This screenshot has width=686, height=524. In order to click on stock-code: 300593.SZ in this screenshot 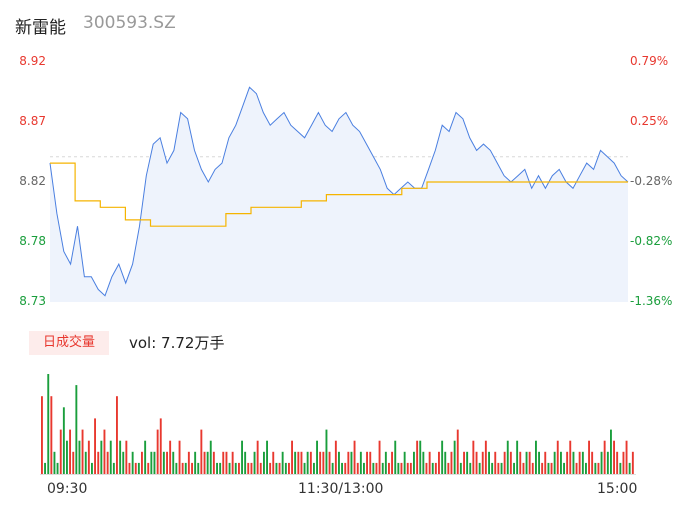, I will do `click(129, 23)`.